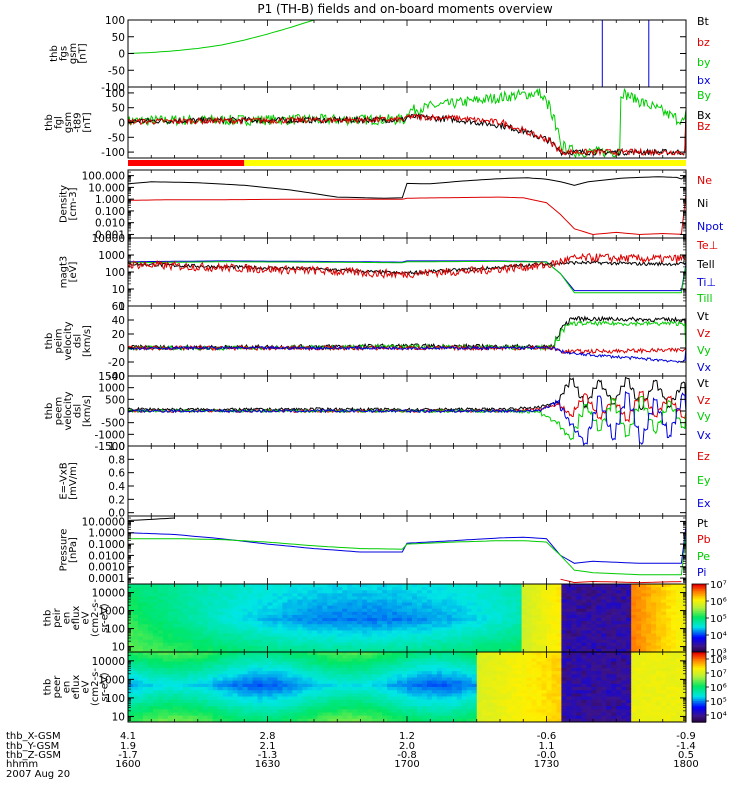 The width and height of the screenshot is (750, 800). Describe the element at coordinates (106, 556) in the screenshot. I see `y-tick-label: 0.0100` at that location.